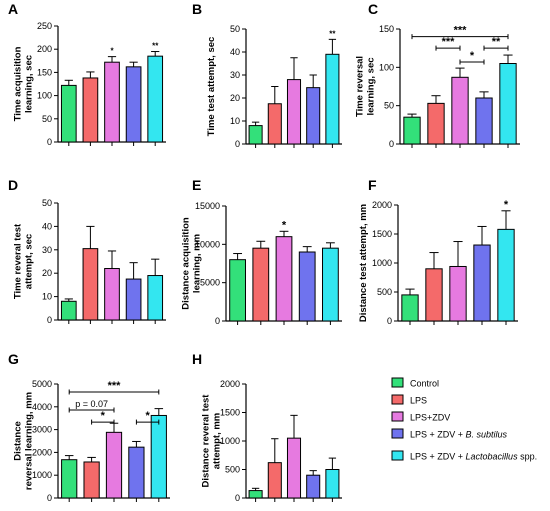 The height and width of the screenshot is (511, 550). What do you see at coordinates (409, 400) in the screenshot?
I see `legend-item: LPS` at bounding box center [409, 400].